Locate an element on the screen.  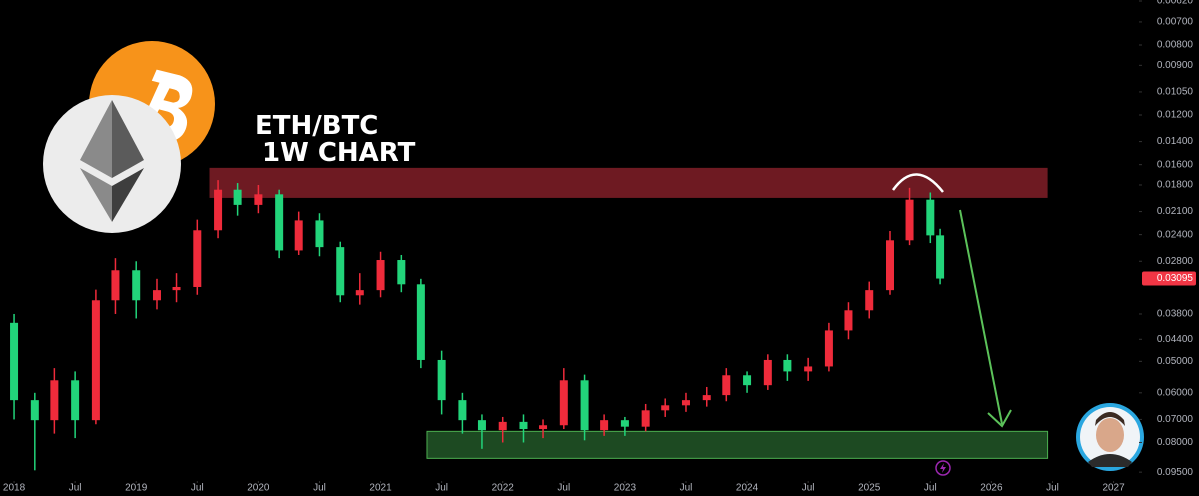
x-tick-label: 2023 is located at coordinates (625, 488).